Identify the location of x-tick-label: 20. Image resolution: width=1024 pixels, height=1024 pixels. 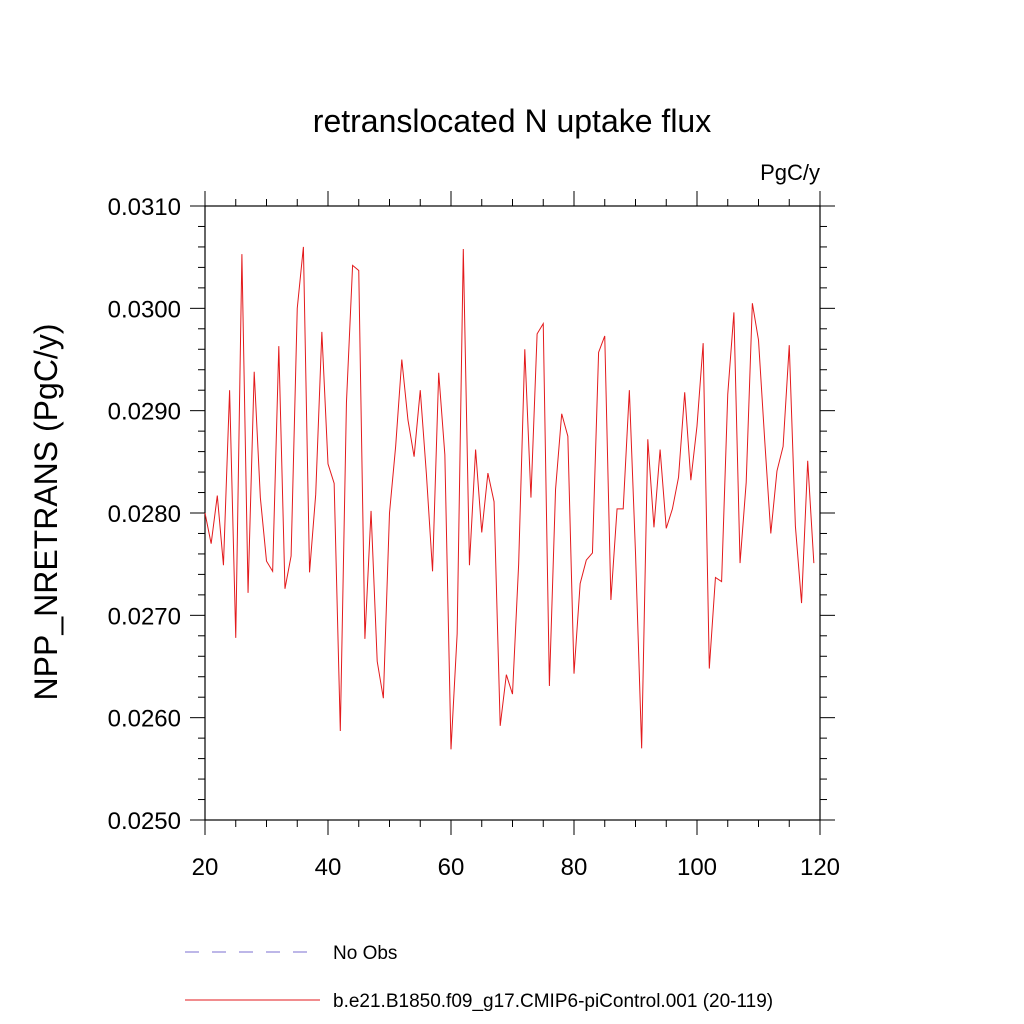
(205, 867).